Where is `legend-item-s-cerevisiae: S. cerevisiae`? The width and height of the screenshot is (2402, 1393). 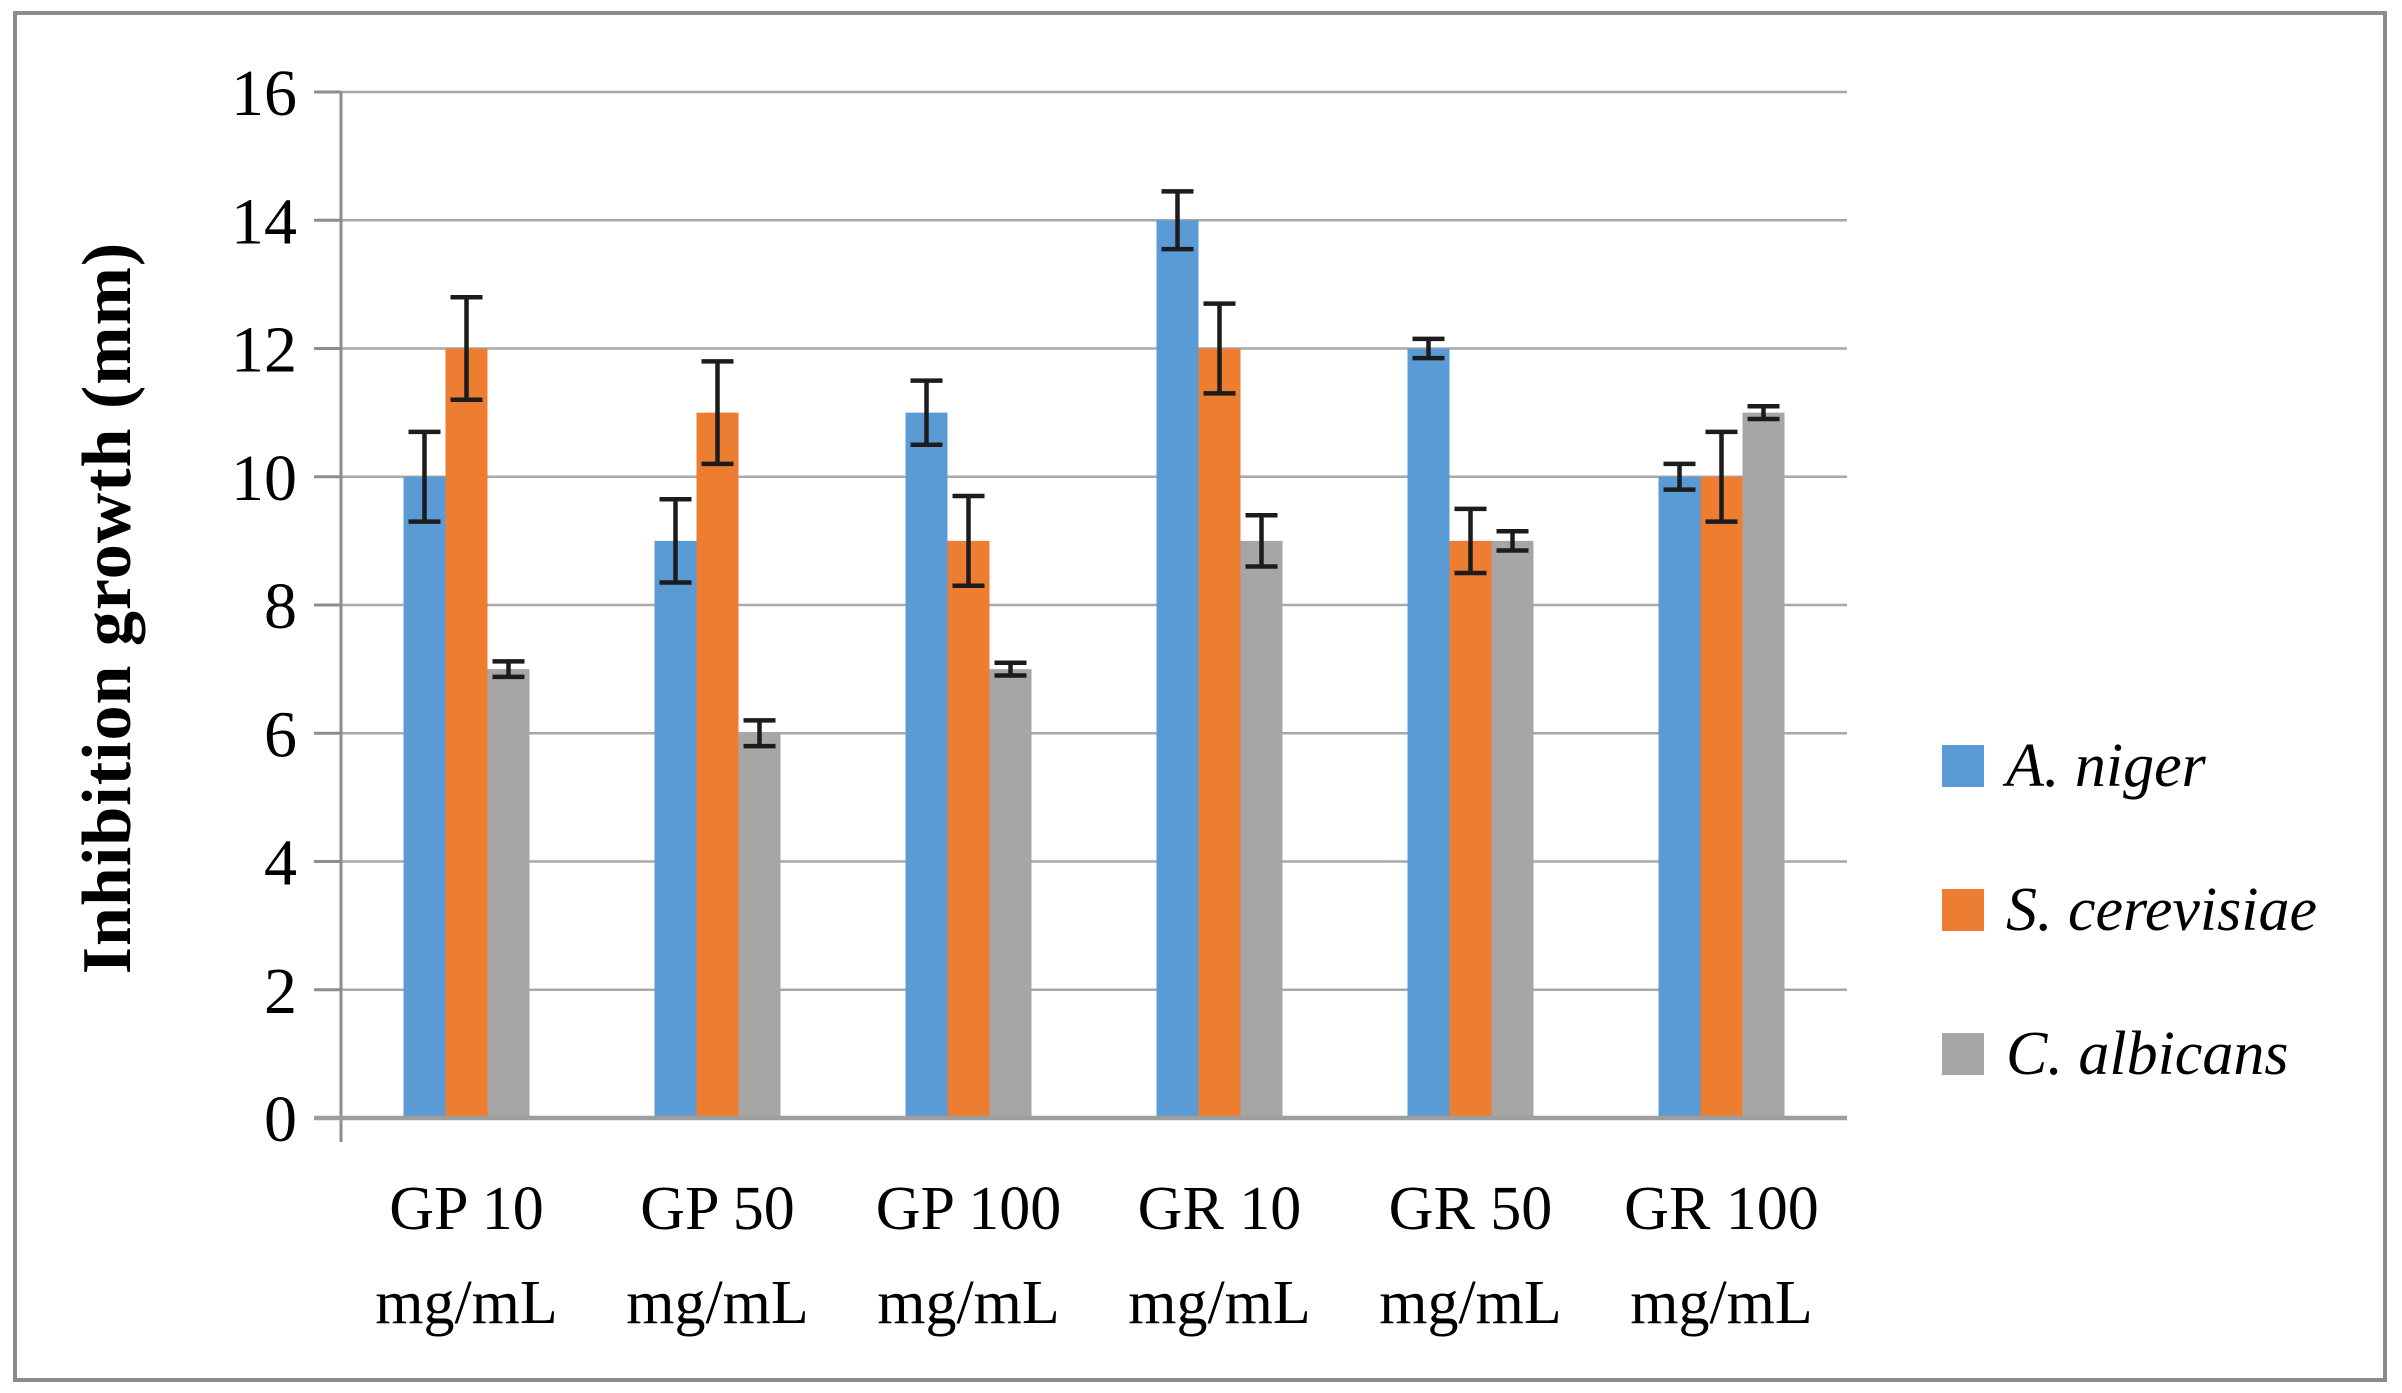 legend-item-s-cerevisiae: S. cerevisiae is located at coordinates (2129, 910).